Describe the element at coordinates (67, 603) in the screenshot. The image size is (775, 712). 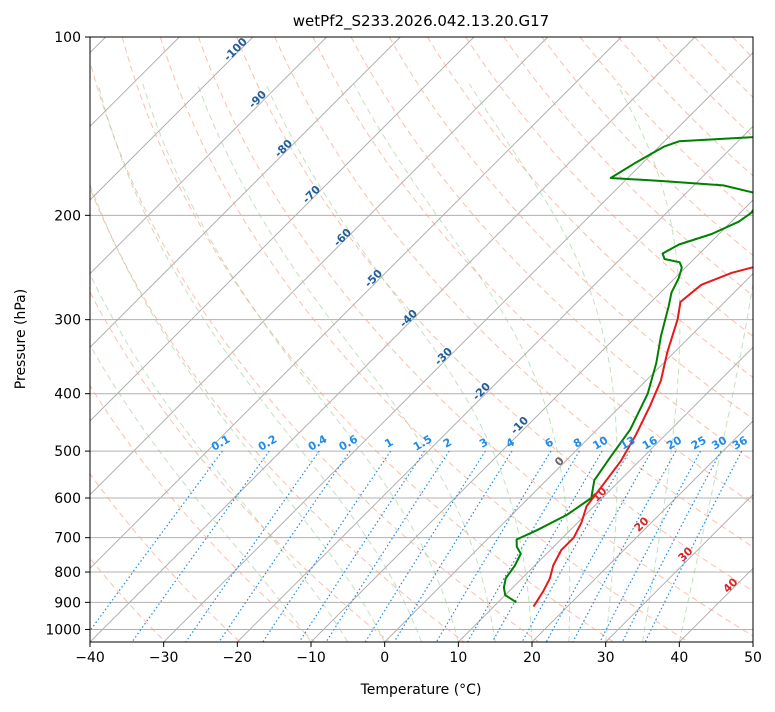
I see `y-tick-label: 900` at that location.